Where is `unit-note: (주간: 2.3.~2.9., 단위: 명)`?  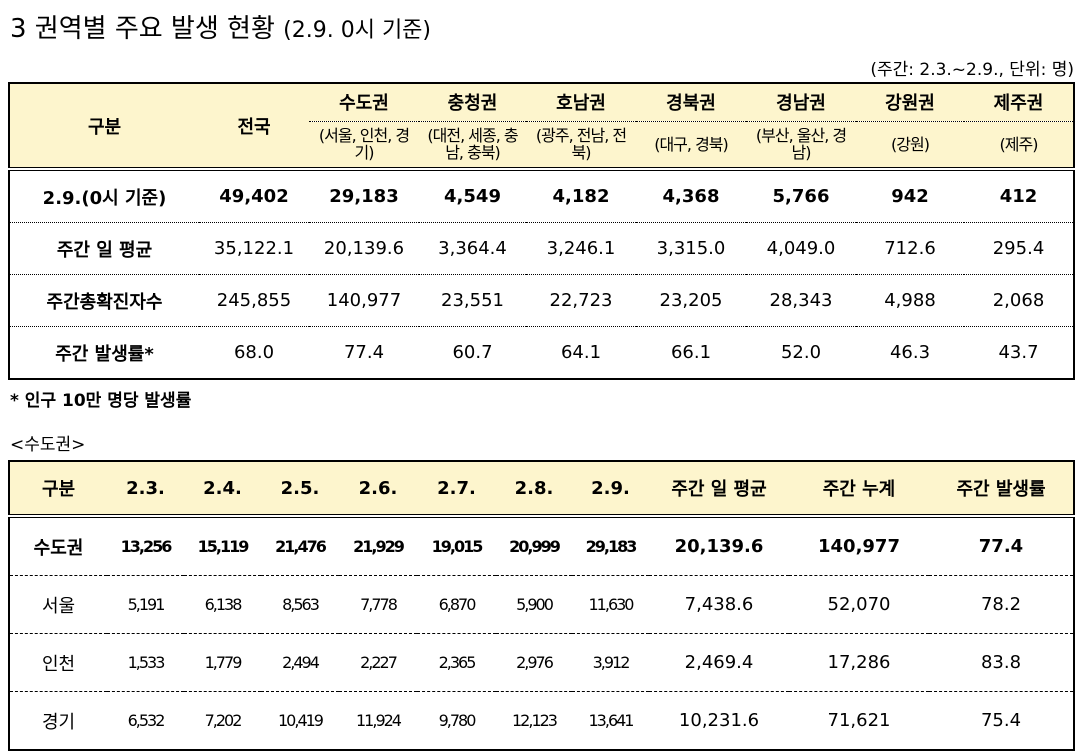
unit-note: (주간: 2.3.~2.9., 단위: 명) is located at coordinates (972, 70).